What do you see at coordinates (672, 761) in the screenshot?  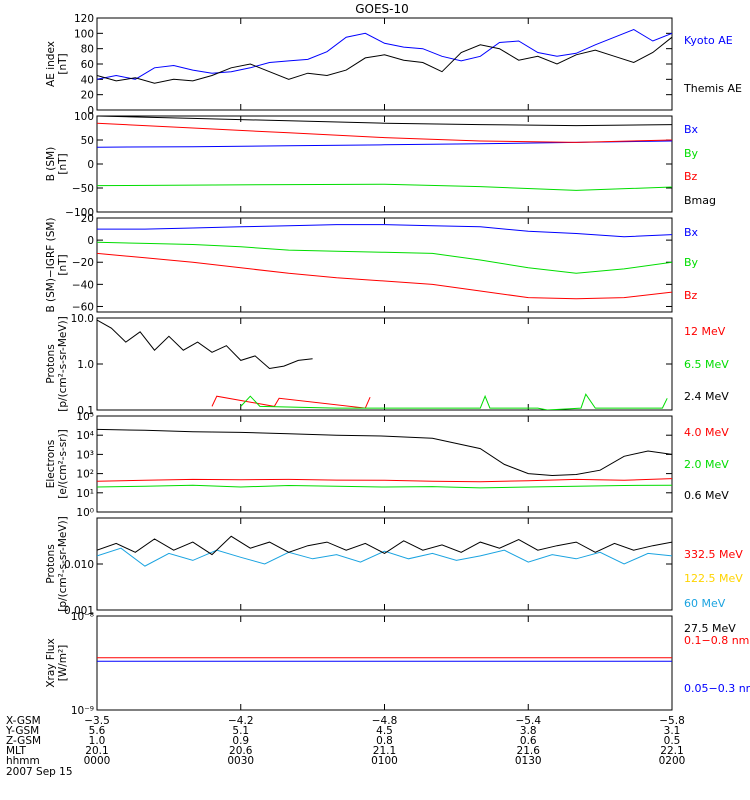 I see `footer-value: 0200` at bounding box center [672, 761].